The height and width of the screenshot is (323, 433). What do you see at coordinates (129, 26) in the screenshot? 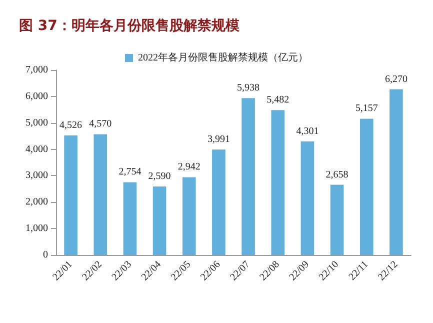
I see `chart-title: 图 37：明年各月份限售股解禁规模` at bounding box center [129, 26].